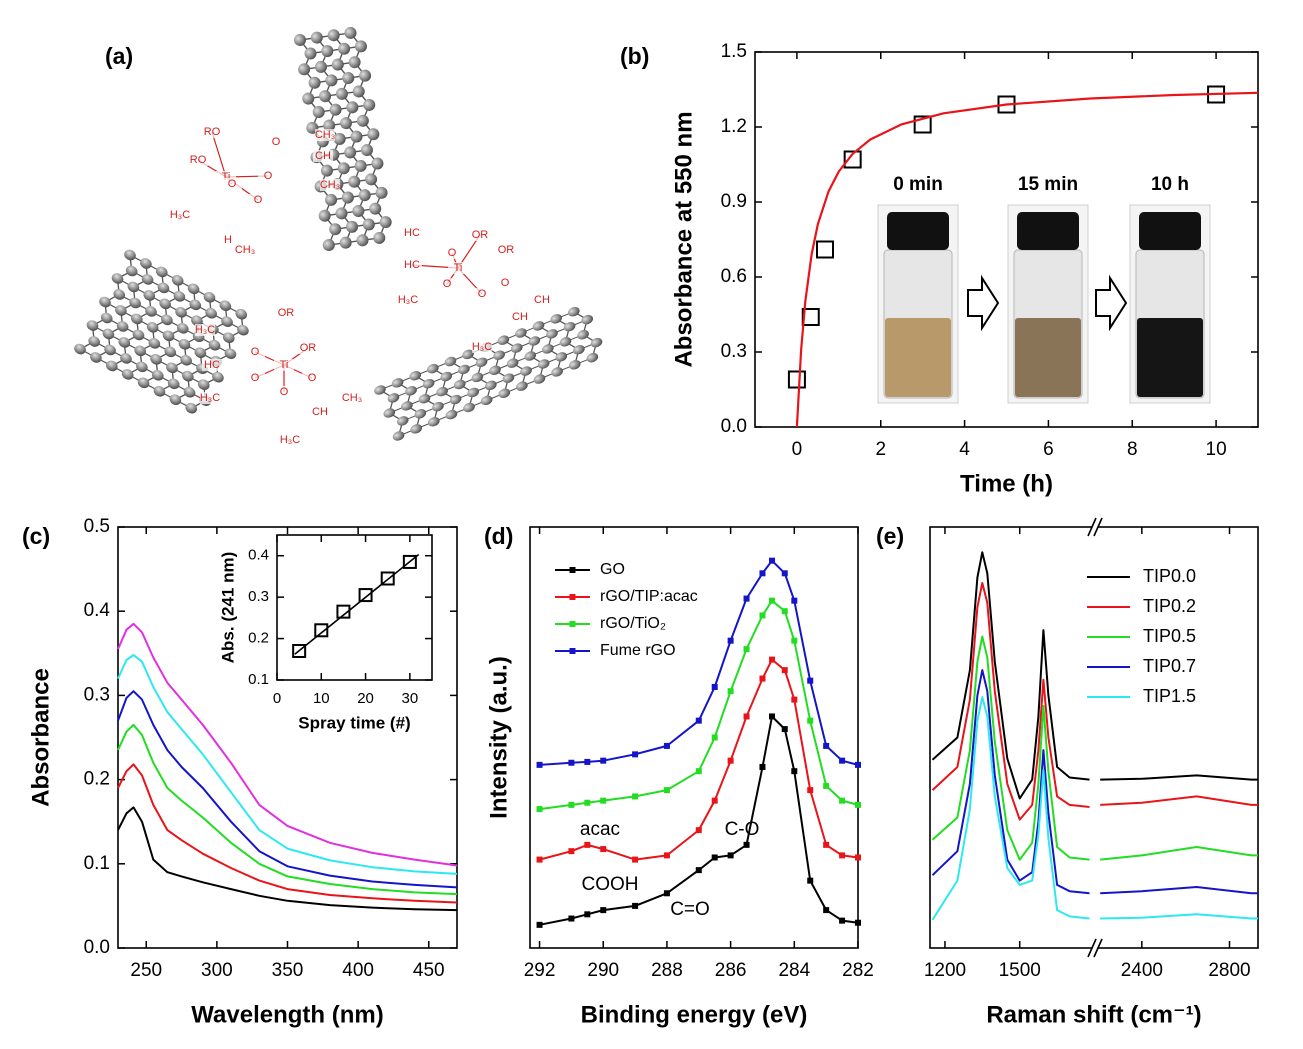  What do you see at coordinates (572, 597) in the screenshot?
I see `legend-marker` at bounding box center [572, 597].